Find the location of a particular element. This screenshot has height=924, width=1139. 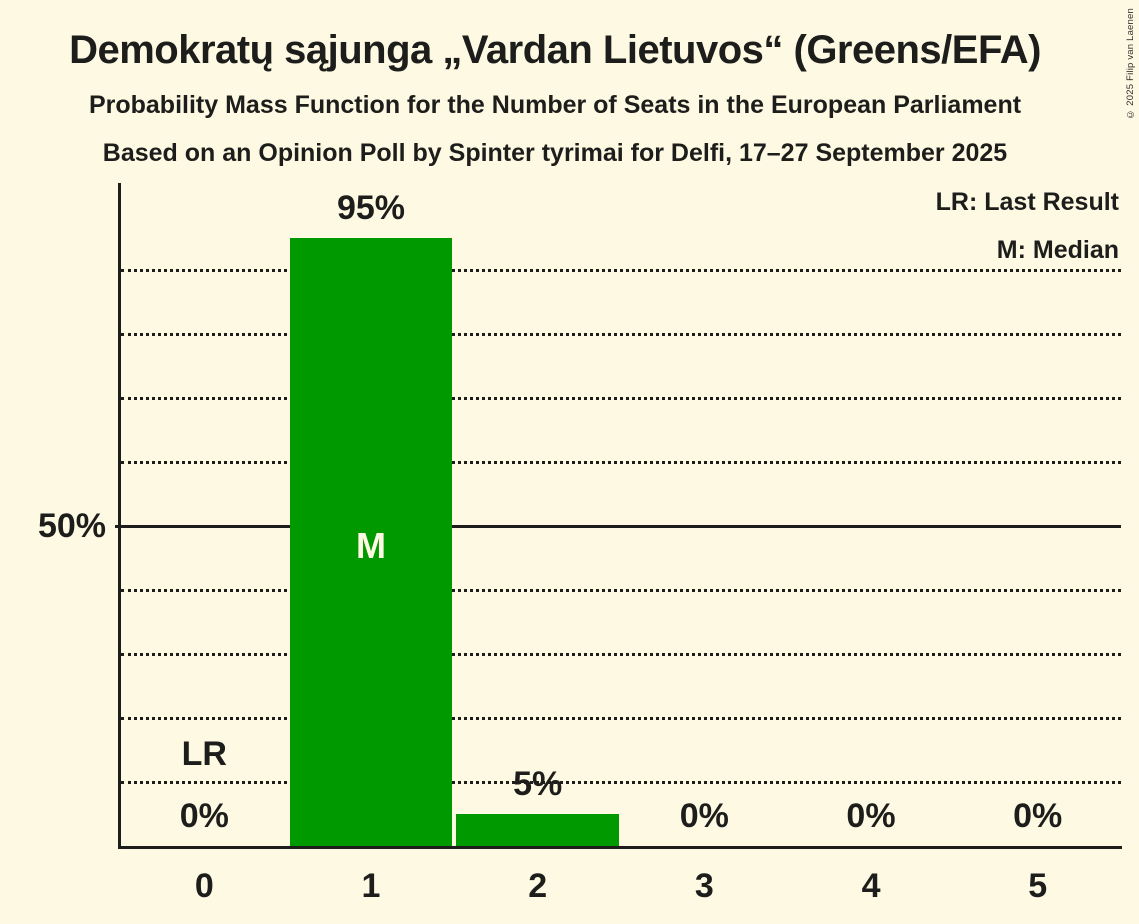

bar-value-label-4: 0% is located at coordinates (871, 816).